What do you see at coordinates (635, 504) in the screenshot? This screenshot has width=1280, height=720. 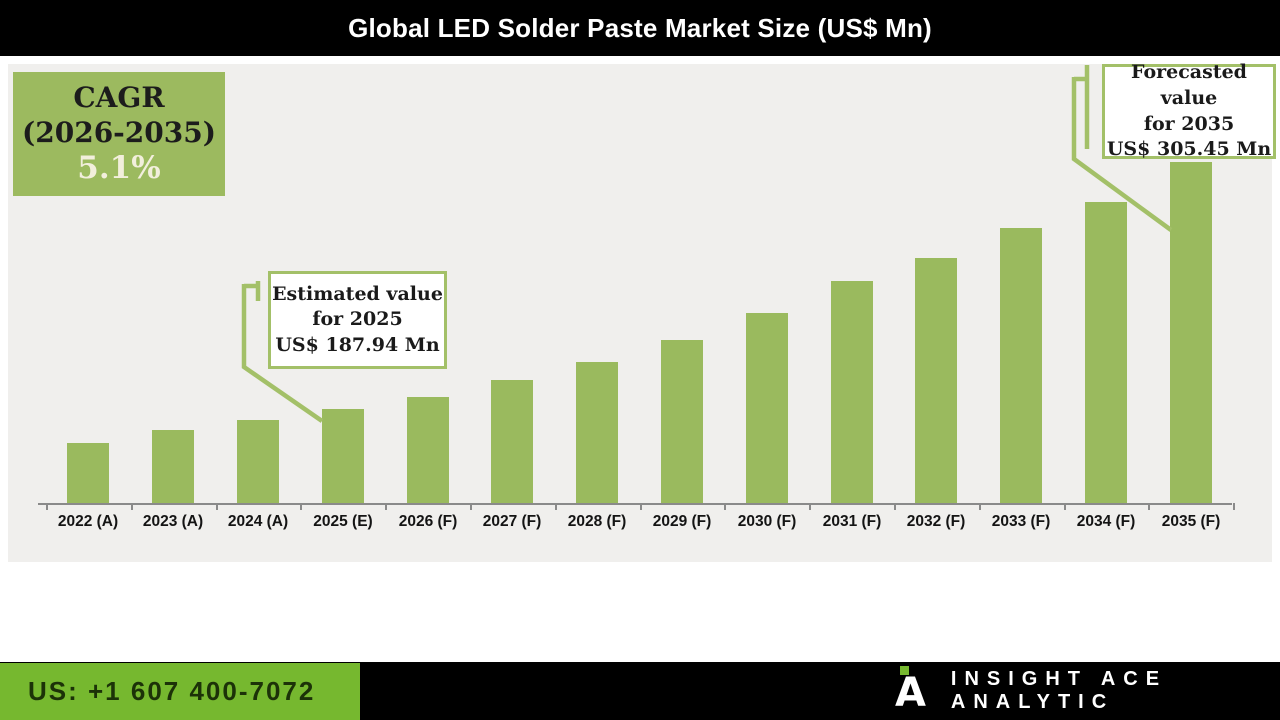 I see `x-axis-line` at bounding box center [635, 504].